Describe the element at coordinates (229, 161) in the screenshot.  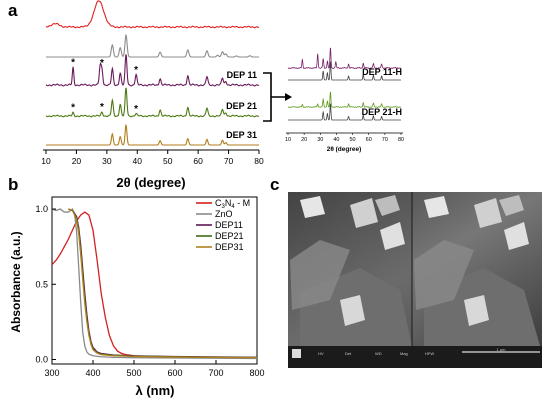
I see `x-tick-label: 70` at that location.